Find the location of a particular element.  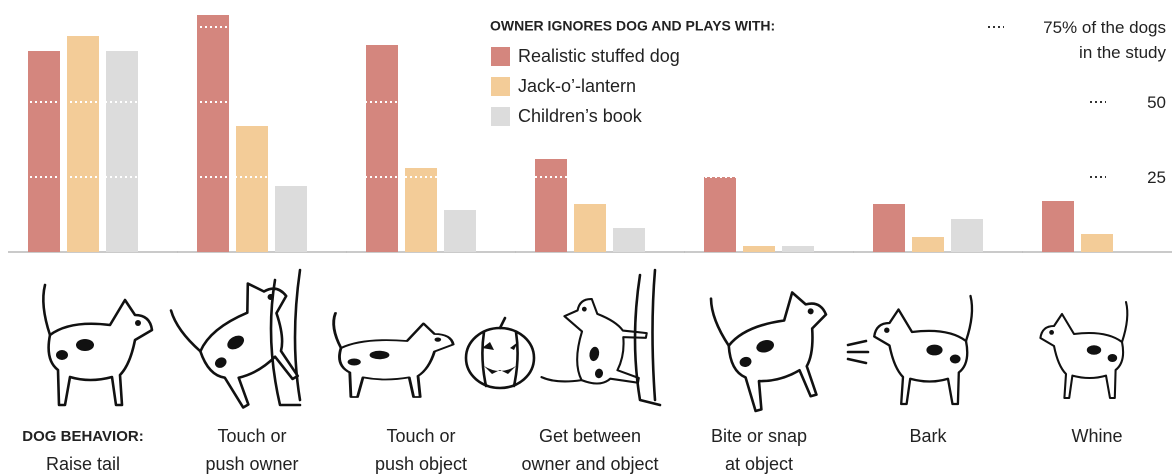

x-tick-label: at object is located at coordinates (759, 464).